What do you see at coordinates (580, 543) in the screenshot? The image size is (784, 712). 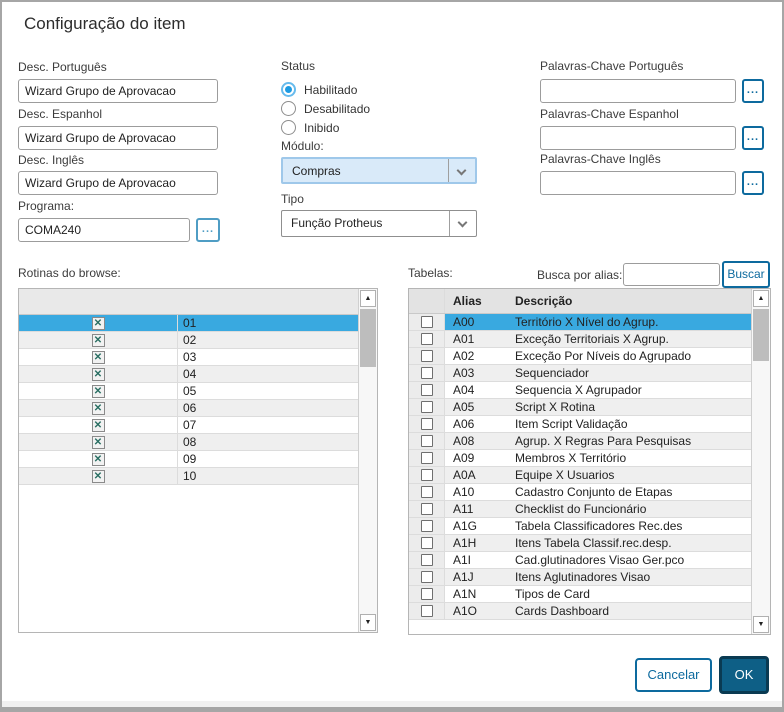 I see `tabela-row: A1H Itens Tabela Classif.rec.desp.` at bounding box center [580, 543].